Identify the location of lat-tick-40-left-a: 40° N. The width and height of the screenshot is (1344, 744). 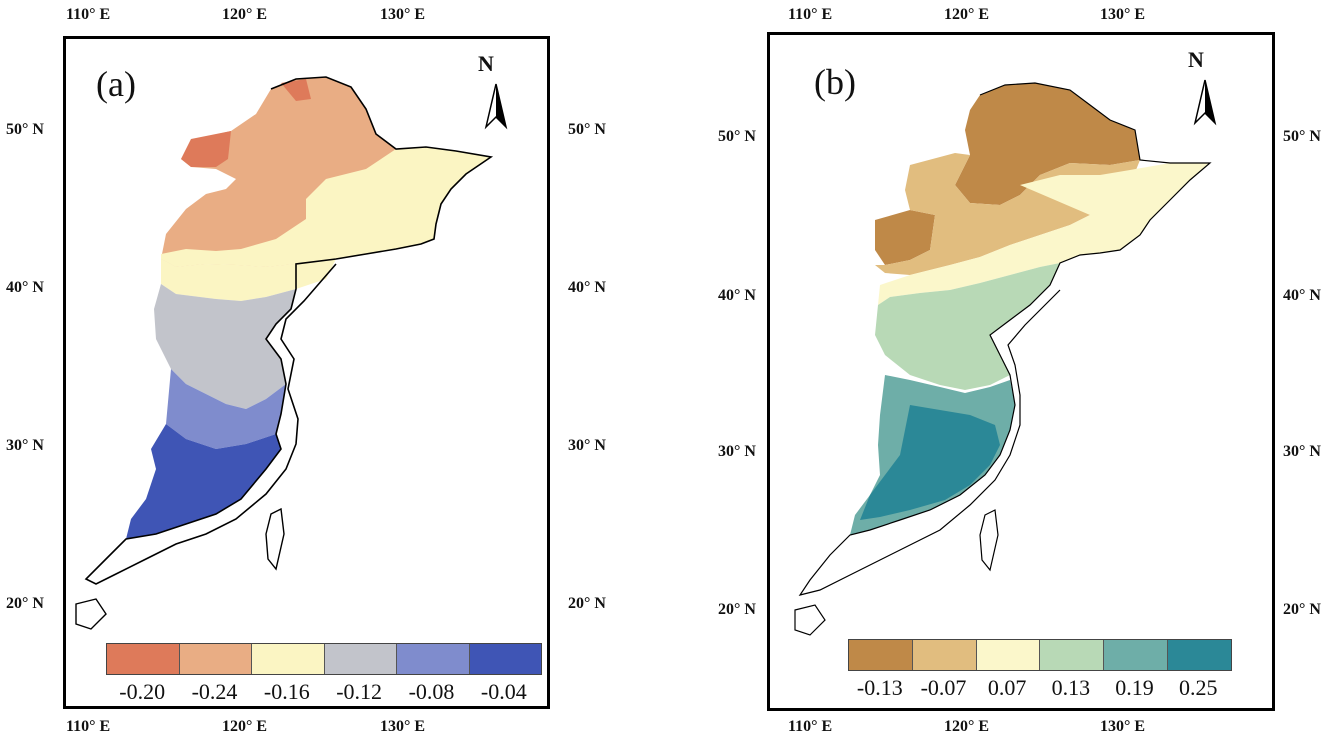
(25, 287).